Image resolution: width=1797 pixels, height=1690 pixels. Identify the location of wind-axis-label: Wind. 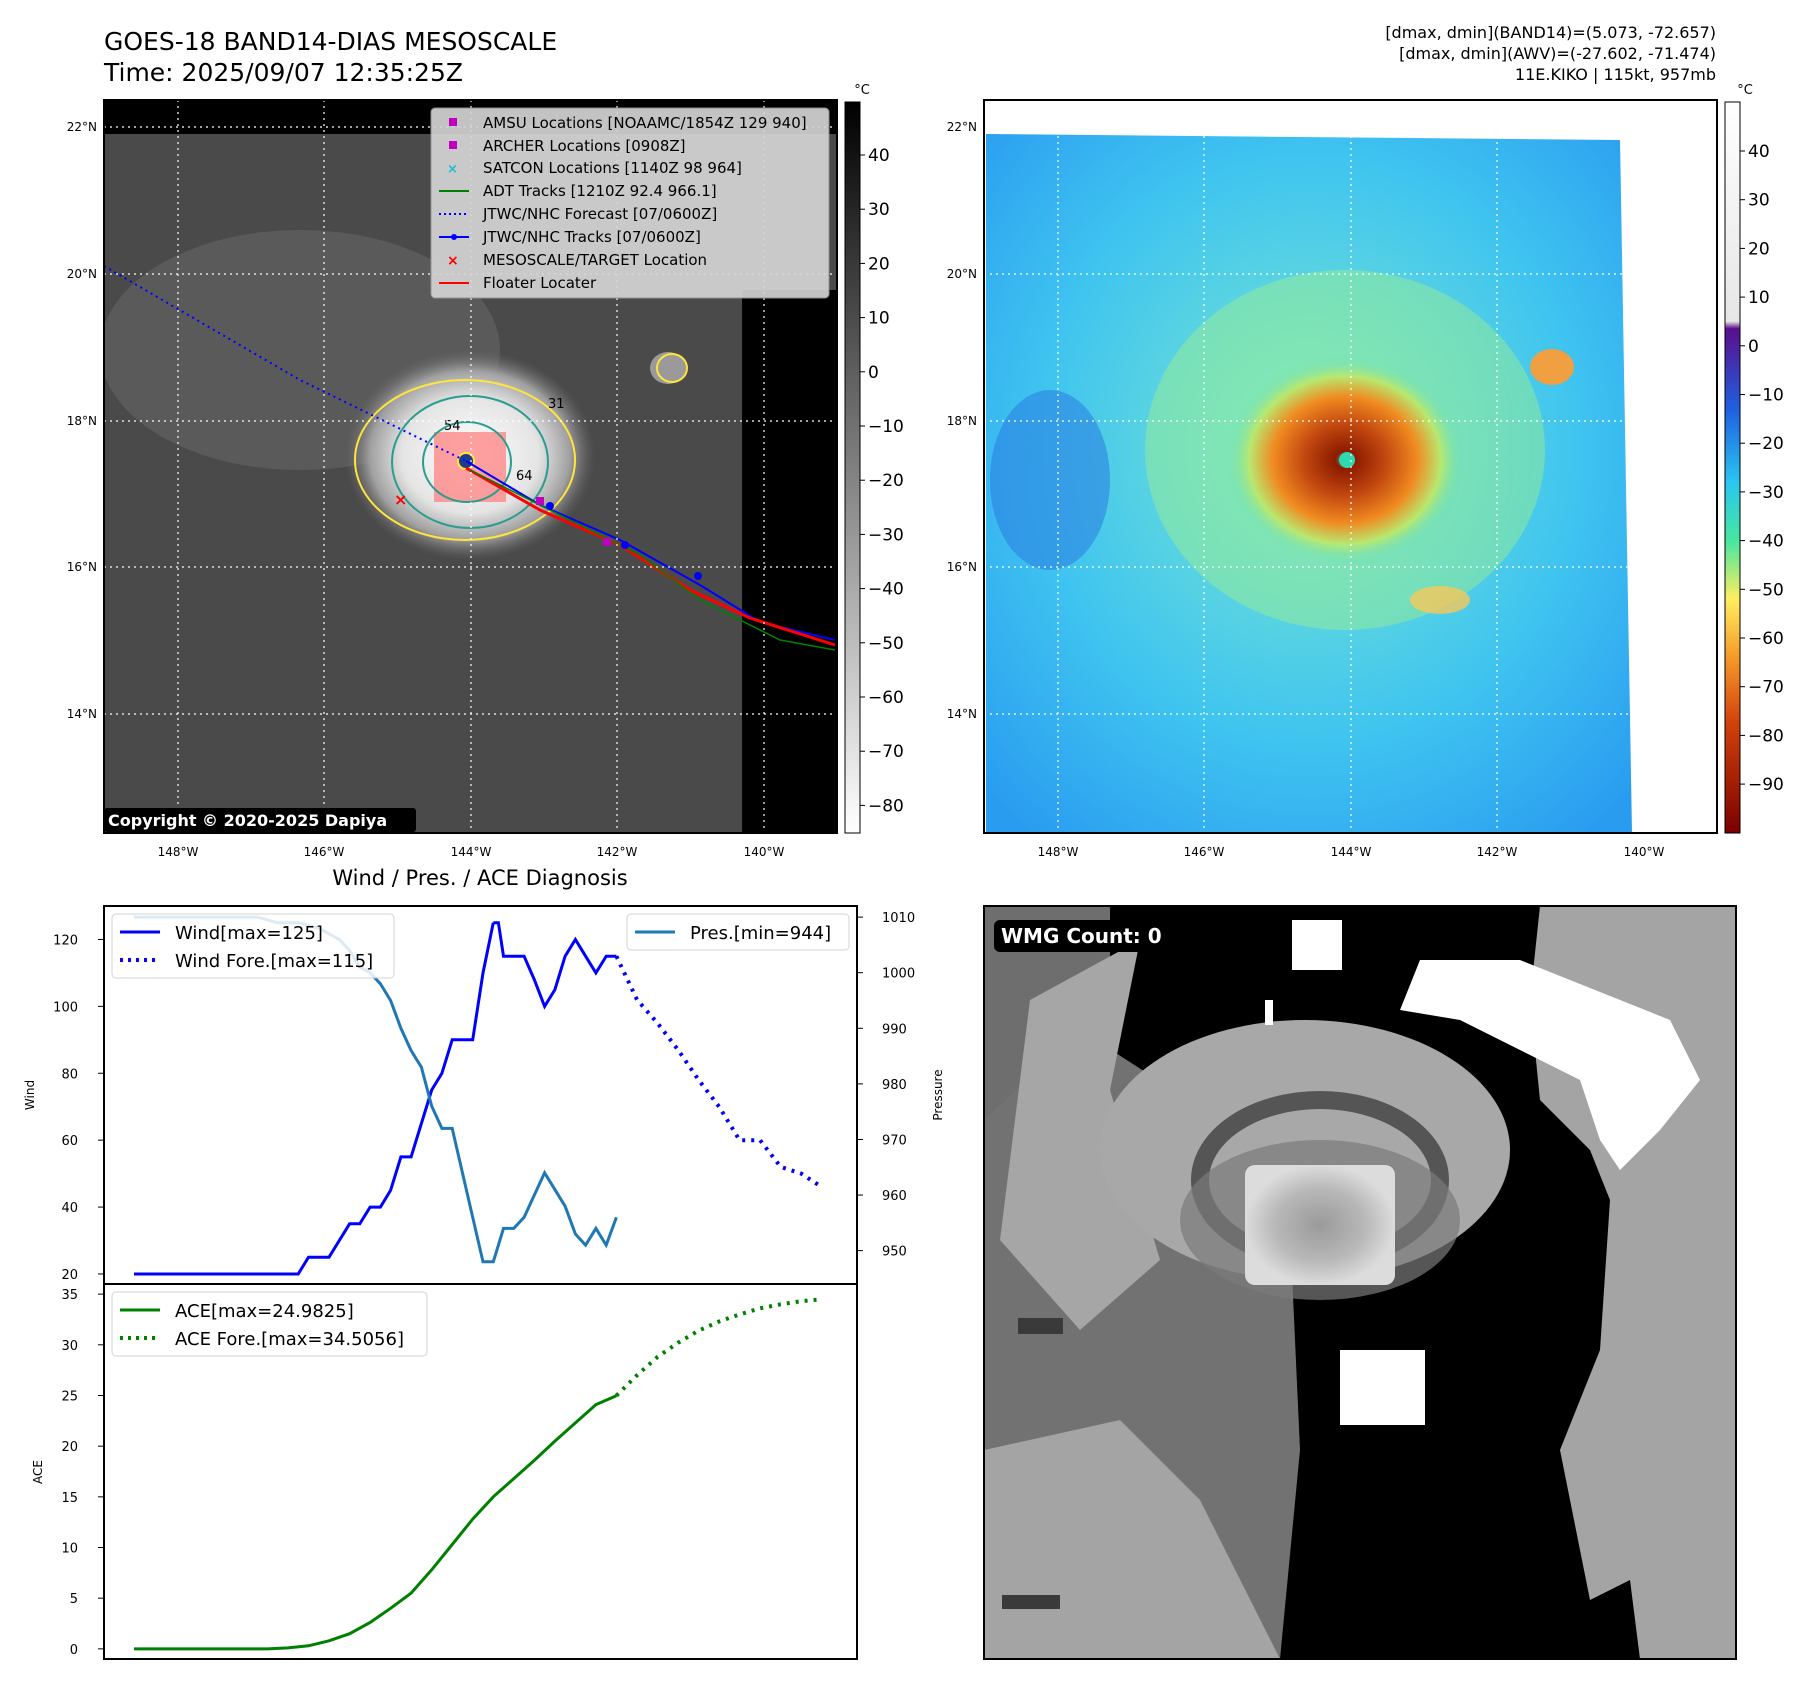
(30, 1095).